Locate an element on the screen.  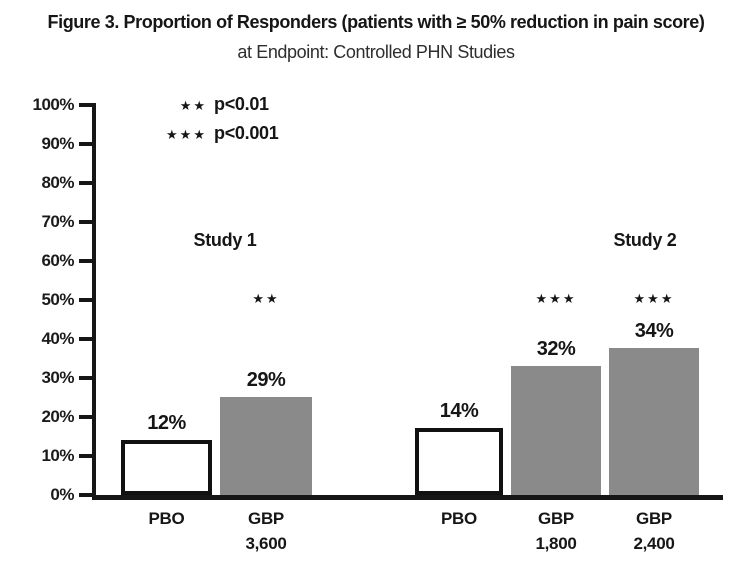
legend-significance-stars: ★★ is located at coordinates (193, 105).